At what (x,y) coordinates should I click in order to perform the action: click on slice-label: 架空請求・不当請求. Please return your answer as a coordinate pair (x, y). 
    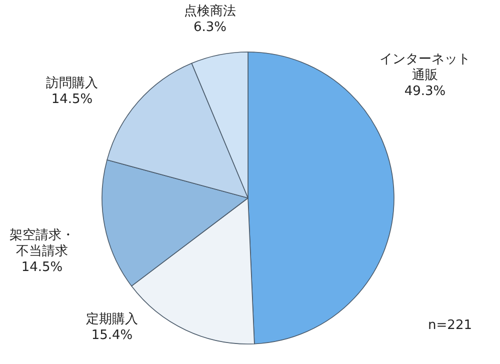
    Looking at the image, I should click on (42, 244).